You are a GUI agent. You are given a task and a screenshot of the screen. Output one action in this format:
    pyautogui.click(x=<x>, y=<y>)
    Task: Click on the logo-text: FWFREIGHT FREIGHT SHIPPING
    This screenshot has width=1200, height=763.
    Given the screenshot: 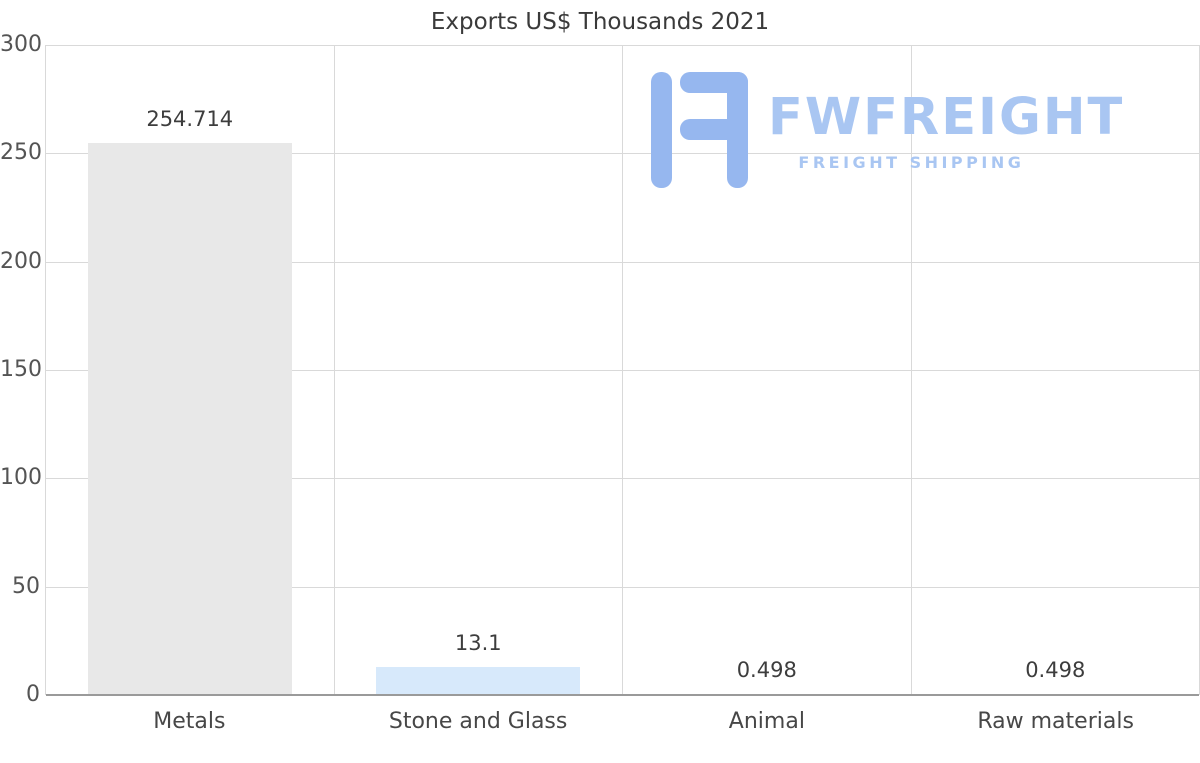 What is the action you would take?
    pyautogui.click(x=946, y=132)
    